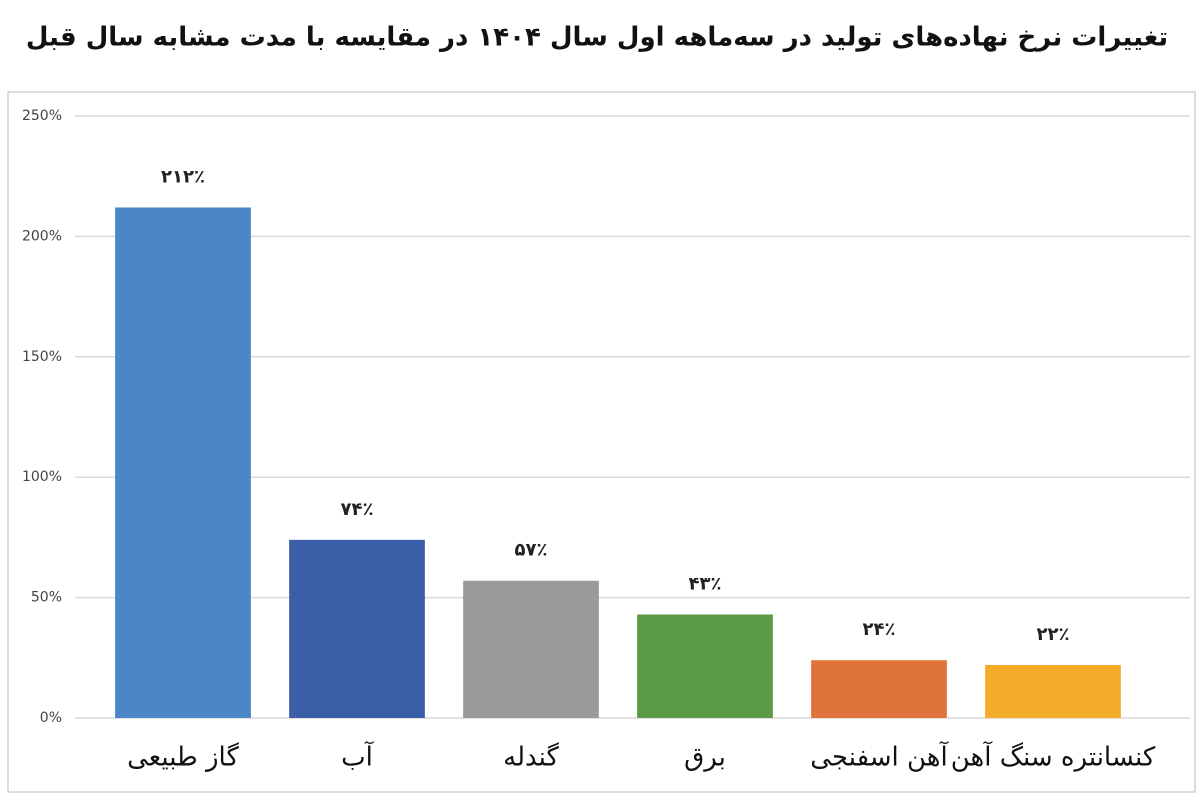 The image size is (1200, 804). I want to click on y-tick-label: 50%, so click(46, 598).